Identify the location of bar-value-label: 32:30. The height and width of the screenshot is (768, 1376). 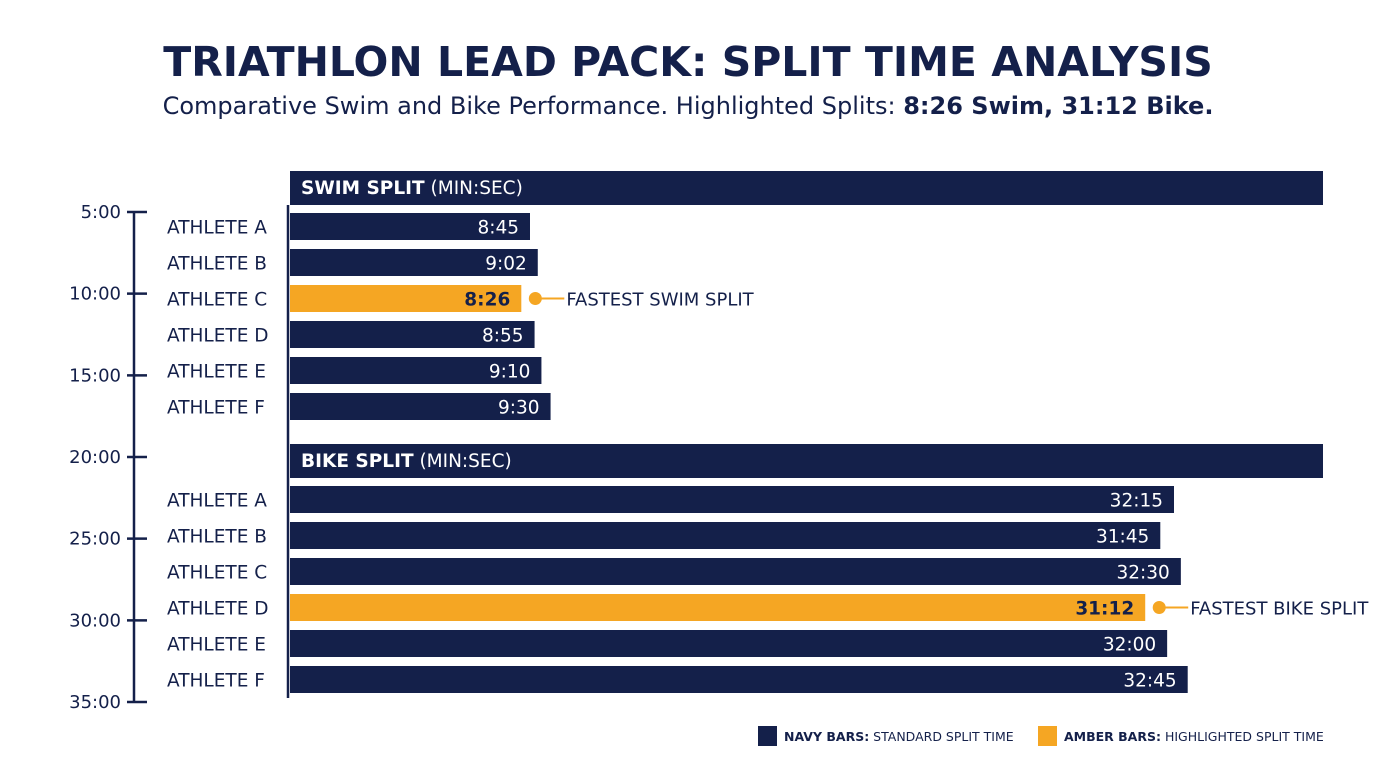
(1143, 573).